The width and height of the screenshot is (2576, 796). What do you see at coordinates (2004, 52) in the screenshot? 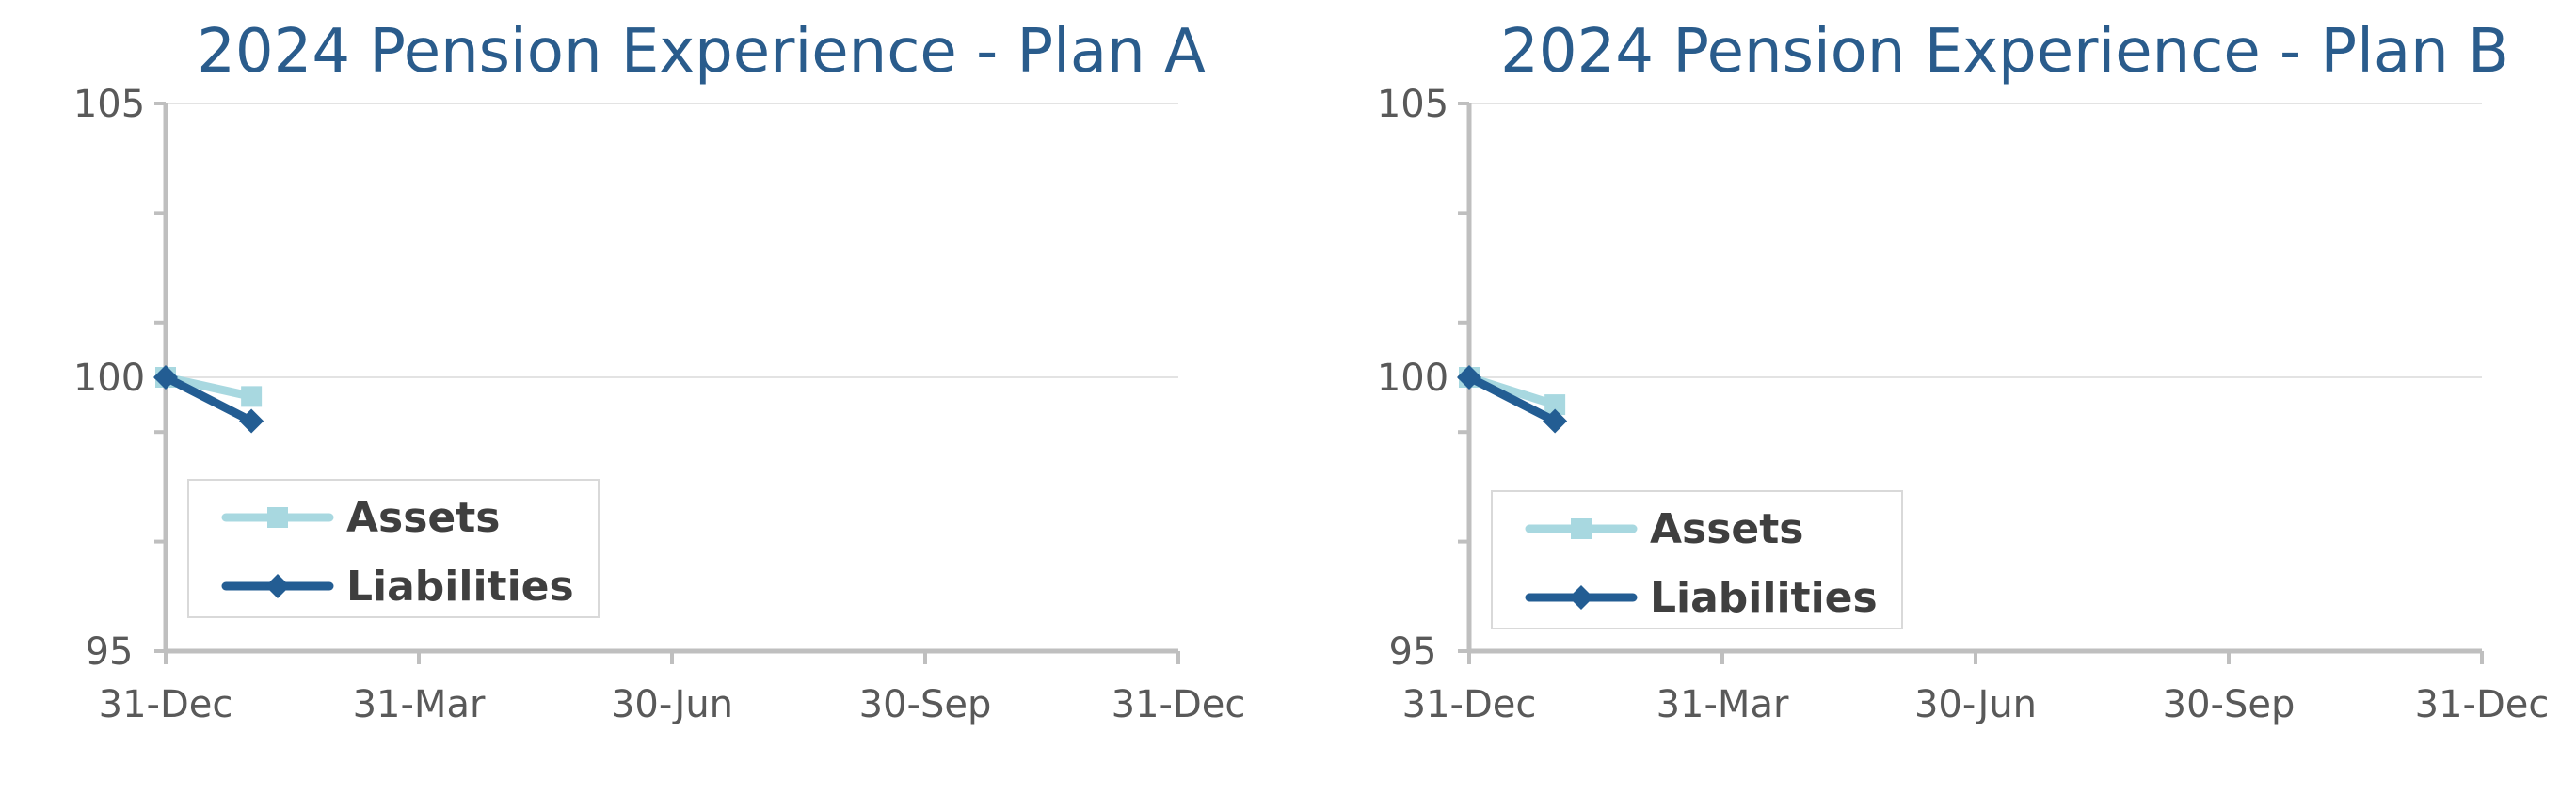
I see `chart-title: 2024 Pension Experience - Plan B` at bounding box center [2004, 52].